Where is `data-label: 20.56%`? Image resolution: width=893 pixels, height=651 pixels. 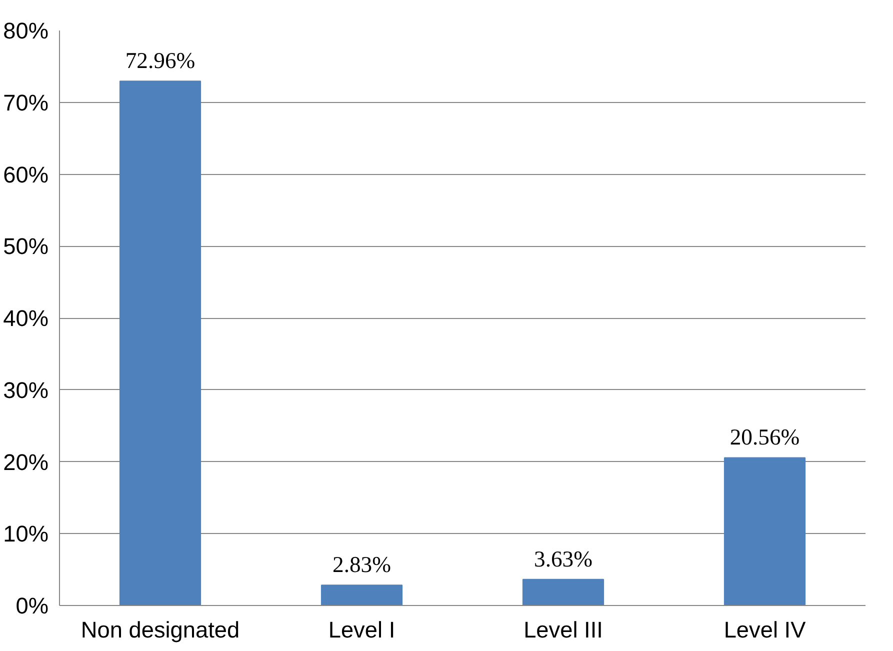
data-label: 20.56% is located at coordinates (765, 437).